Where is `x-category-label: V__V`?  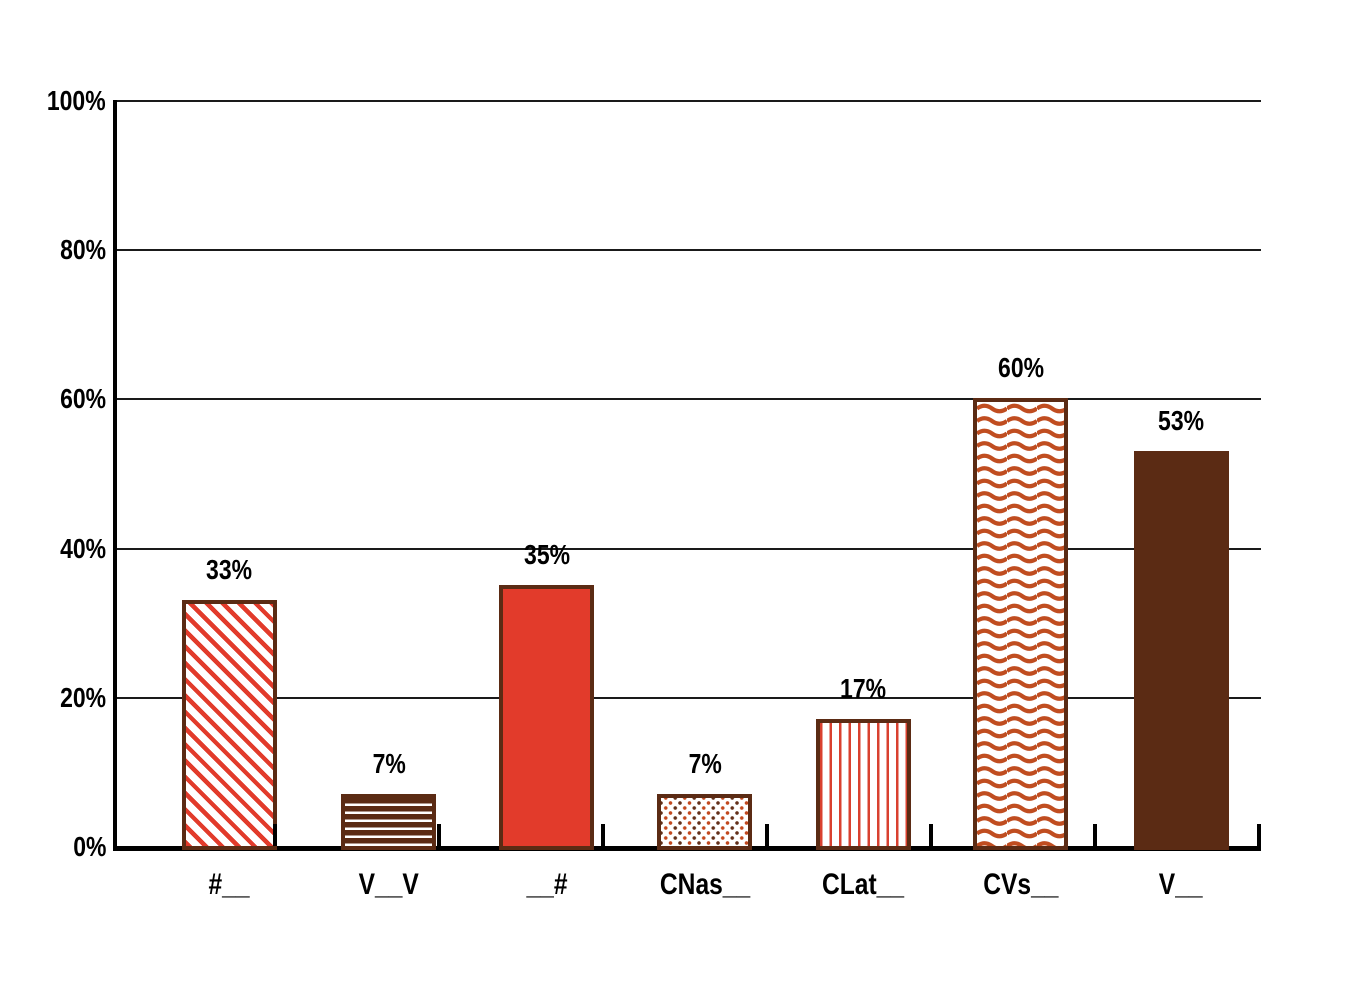 x-category-label: V__V is located at coordinates (389, 885).